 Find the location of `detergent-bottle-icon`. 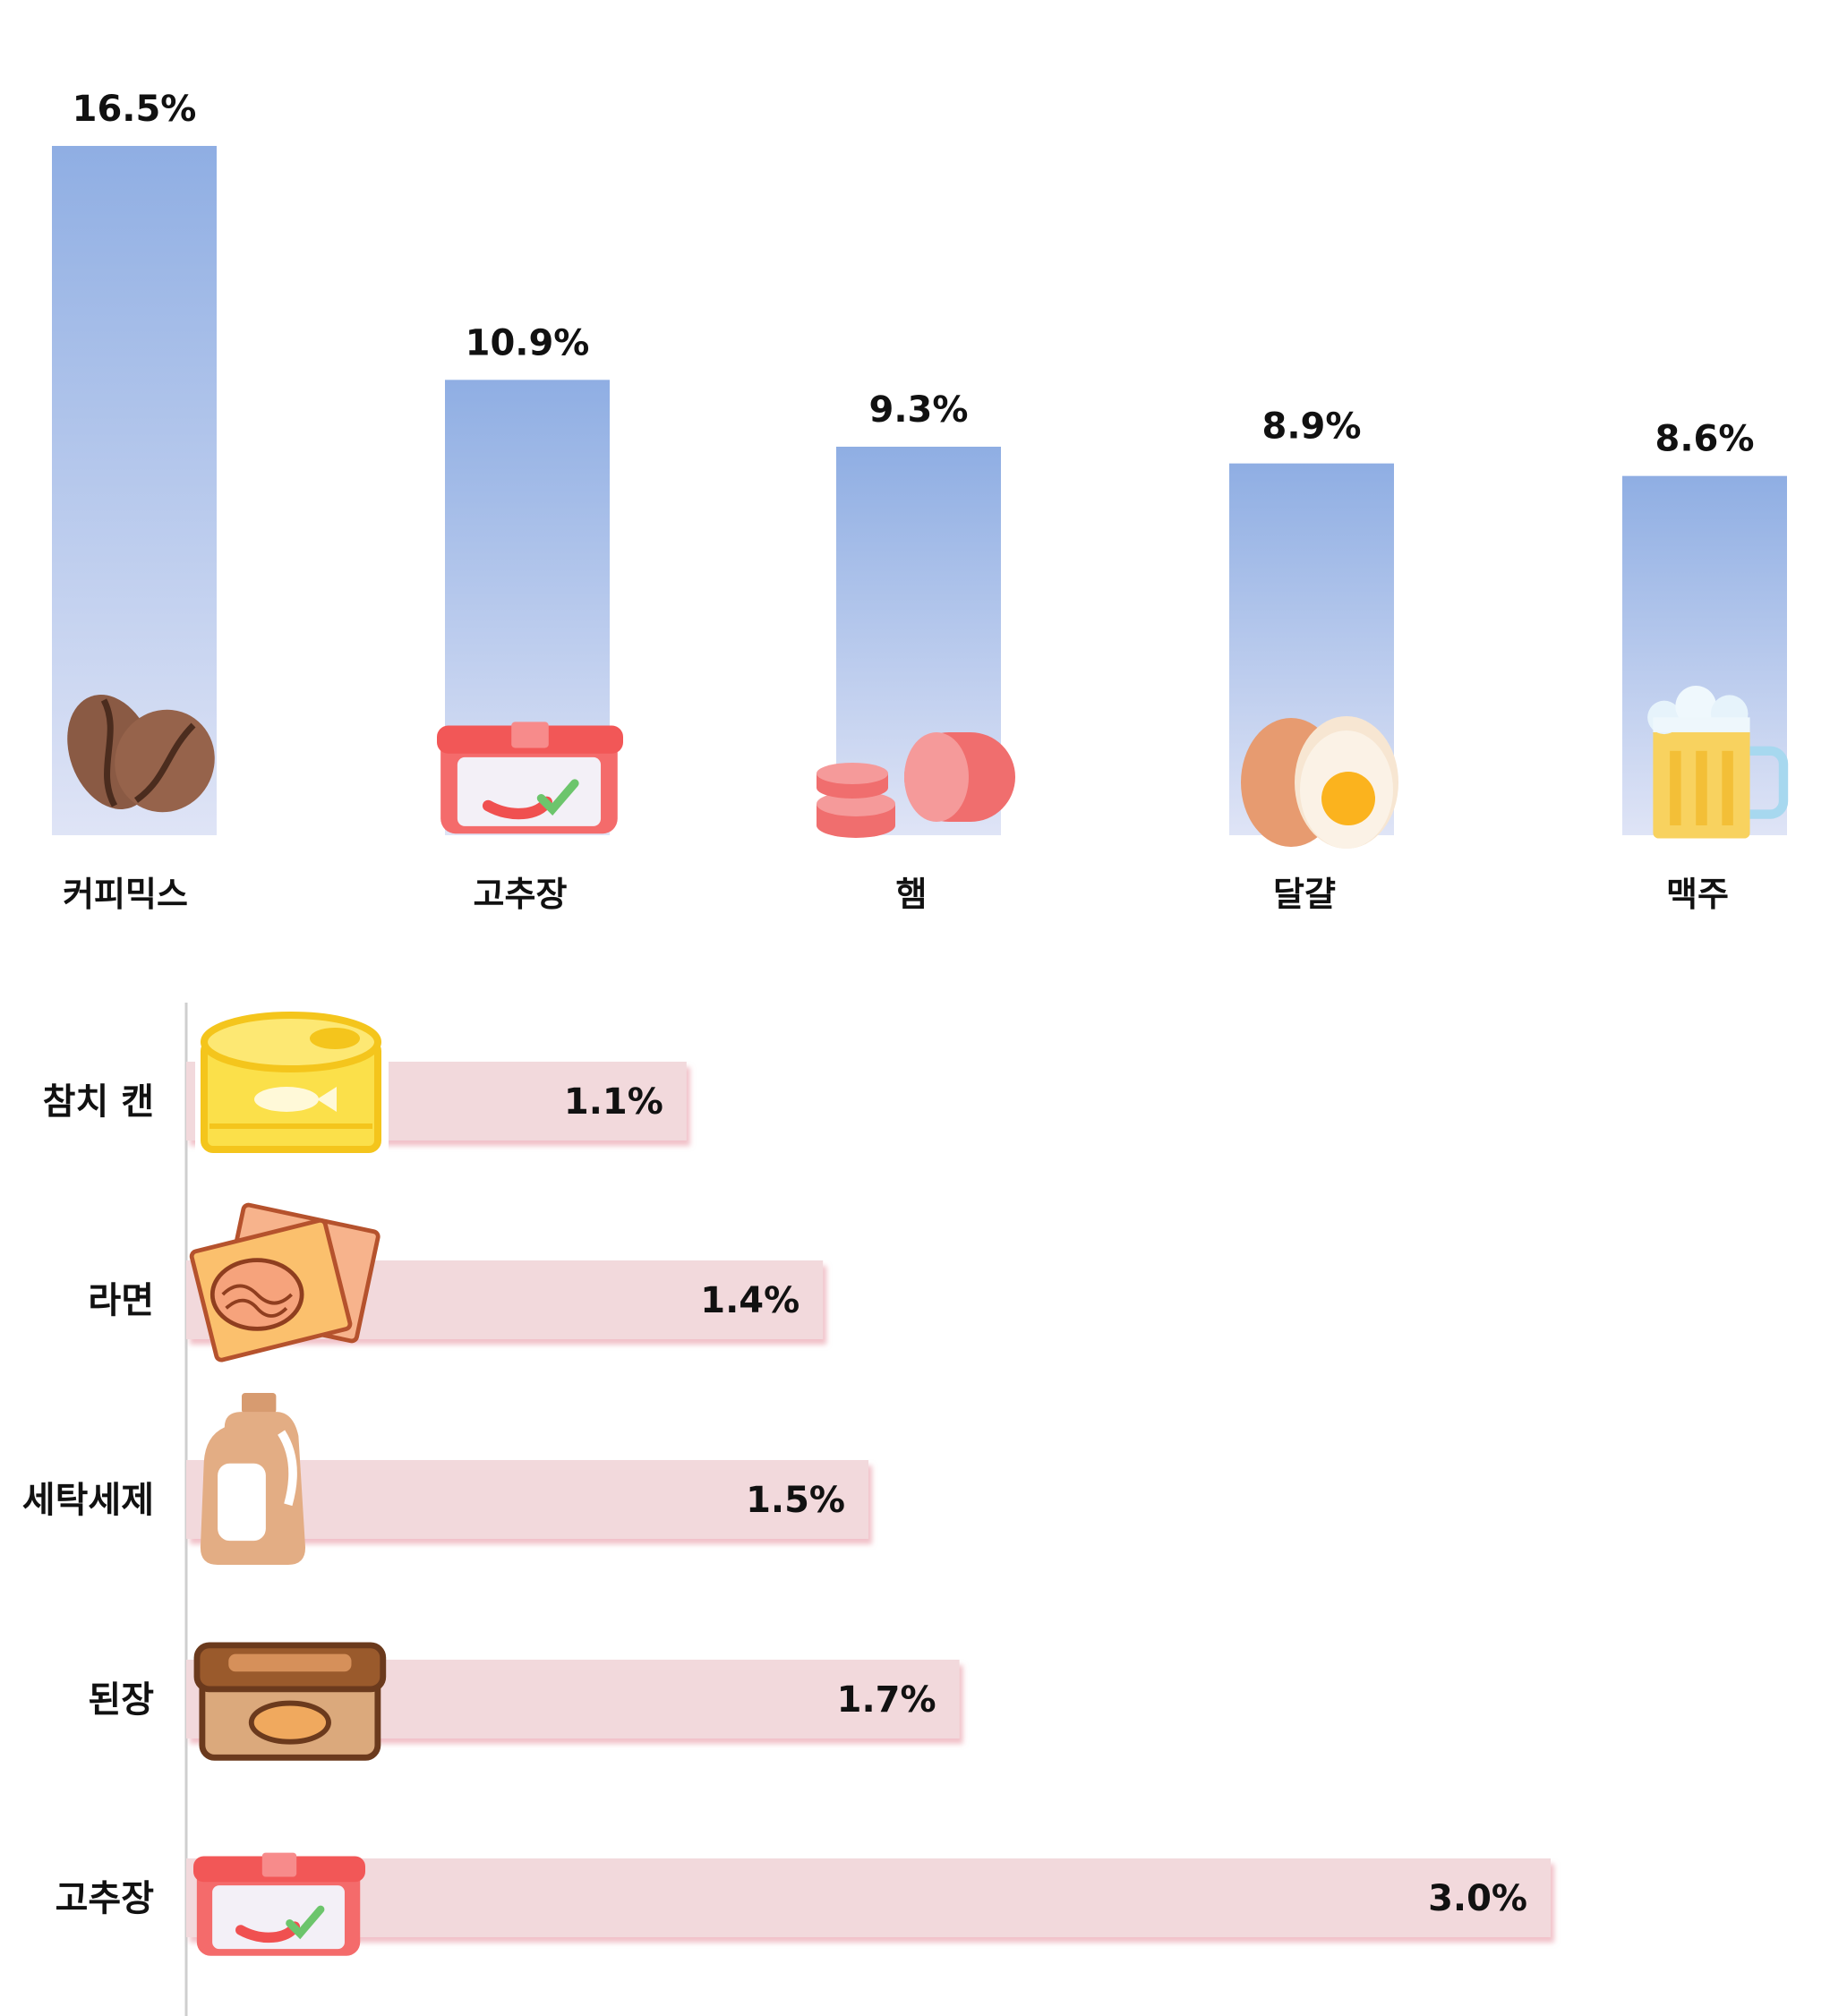

detergent-bottle-icon is located at coordinates (253, 1479).